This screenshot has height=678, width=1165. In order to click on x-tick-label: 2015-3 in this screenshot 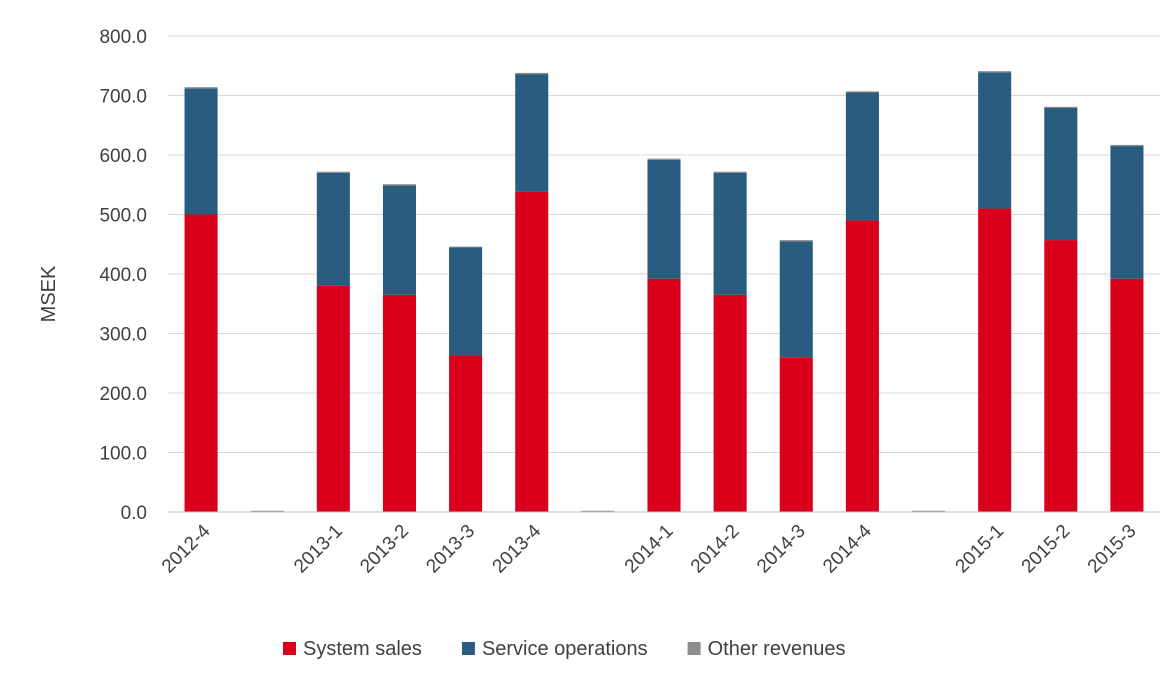, I will do `click(1112, 549)`.